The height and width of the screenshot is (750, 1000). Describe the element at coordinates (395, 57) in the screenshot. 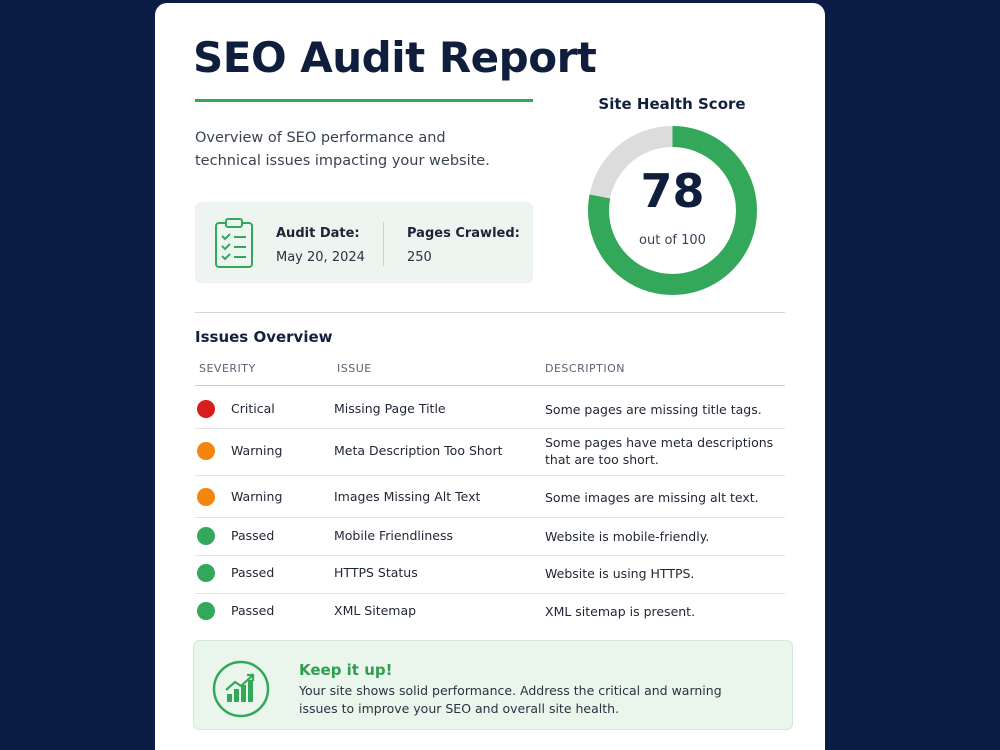

I see `title: SEO Audit Report` at that location.